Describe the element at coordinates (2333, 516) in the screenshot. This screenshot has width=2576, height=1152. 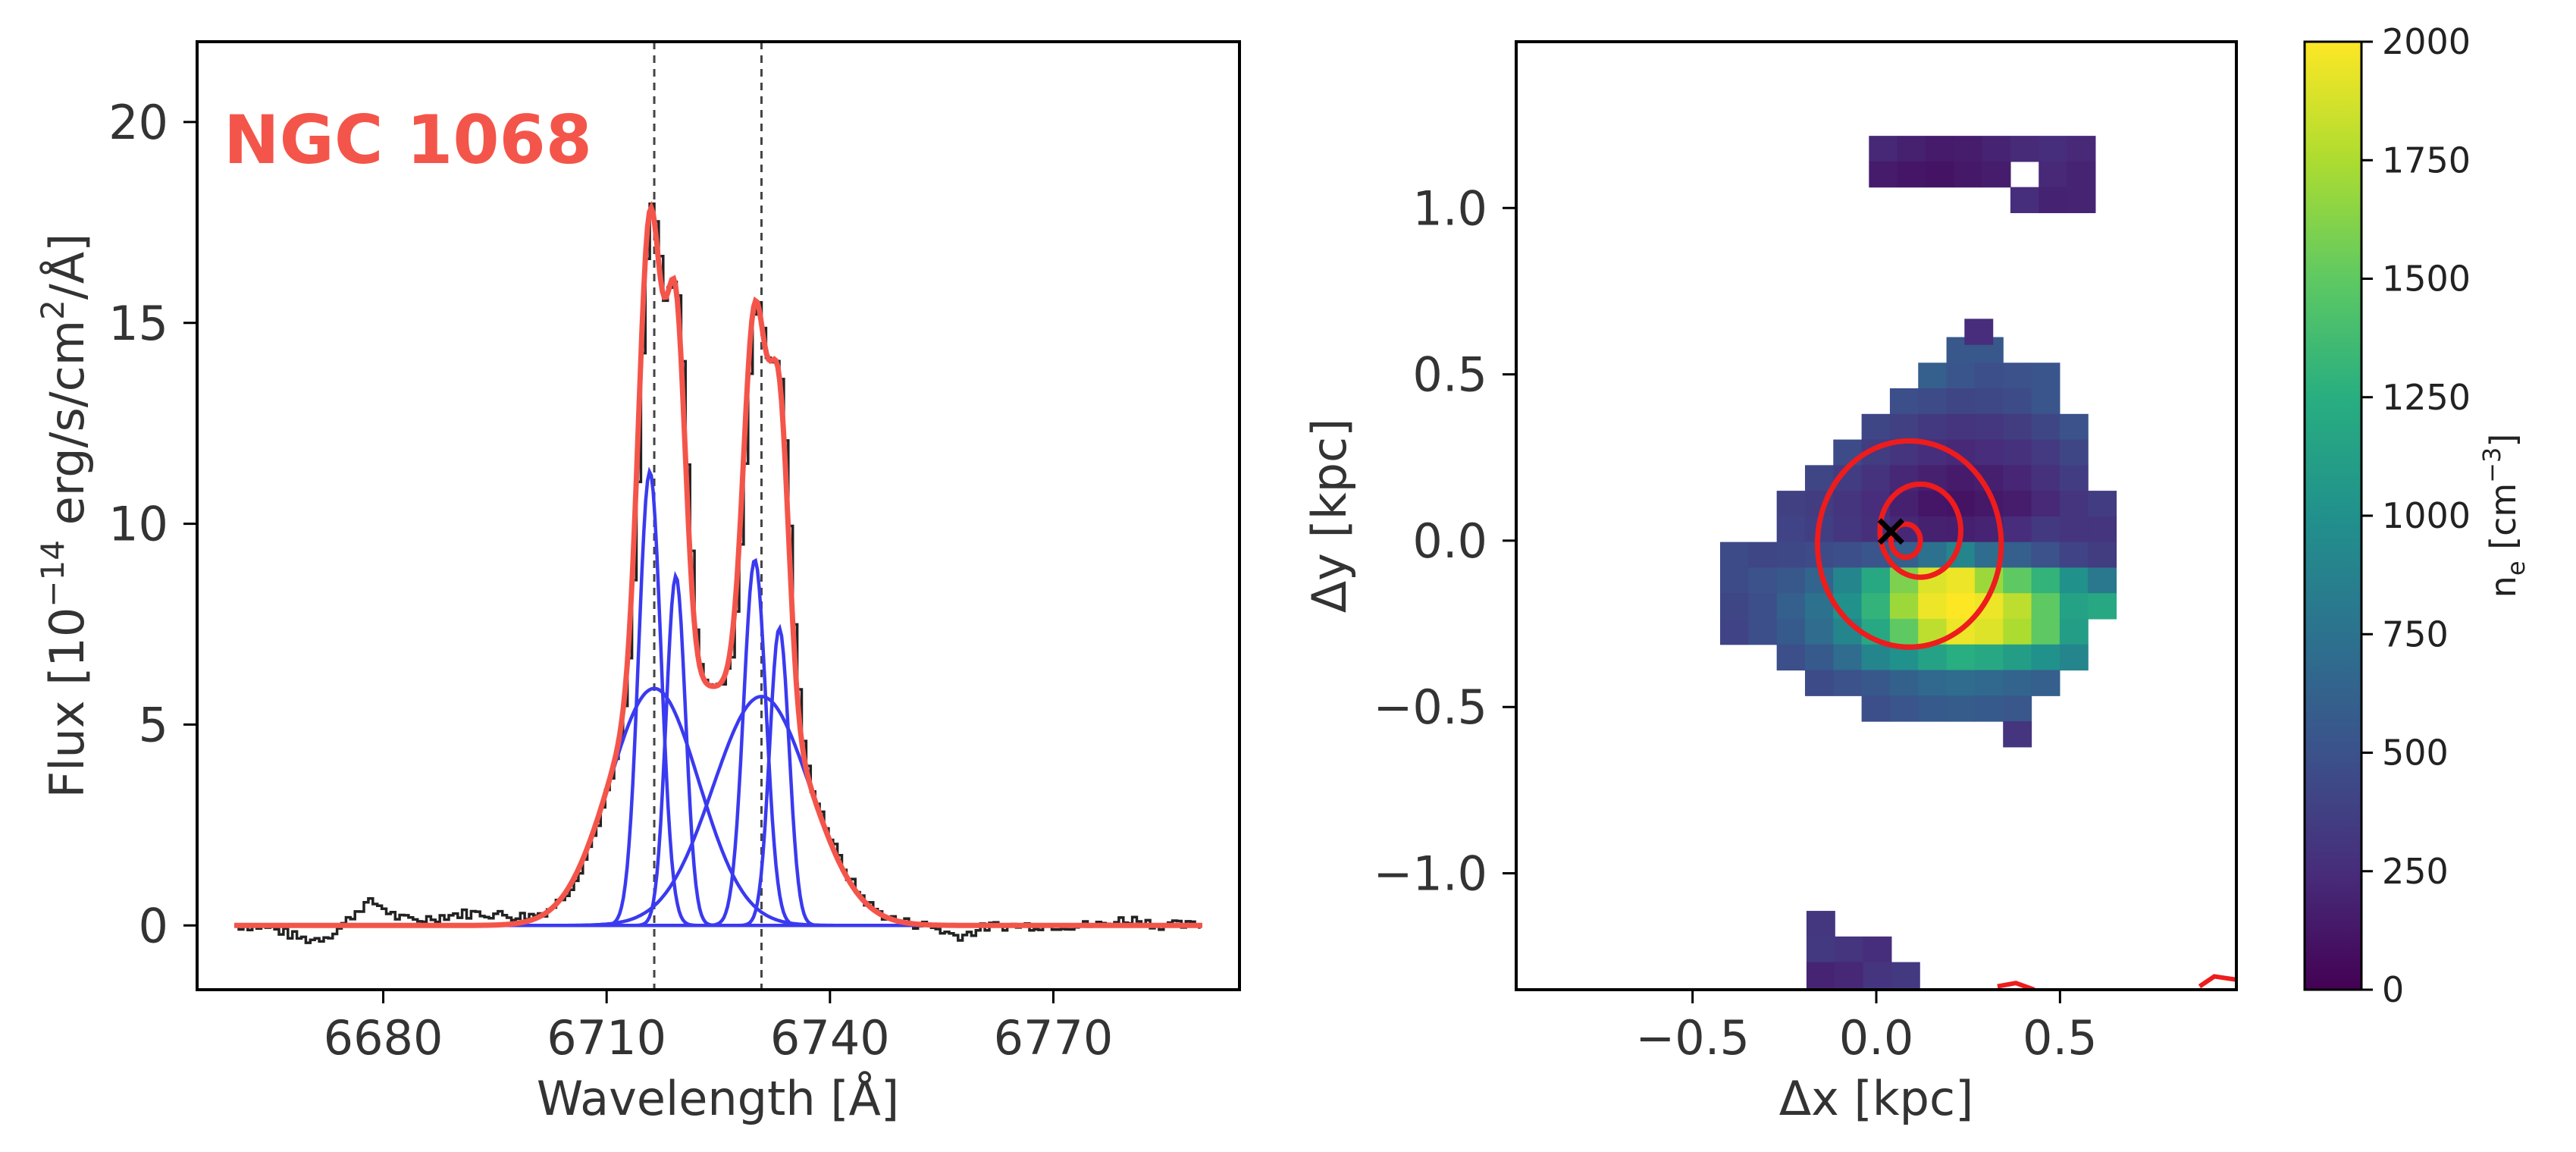
I see `colorbar-gradient` at that location.